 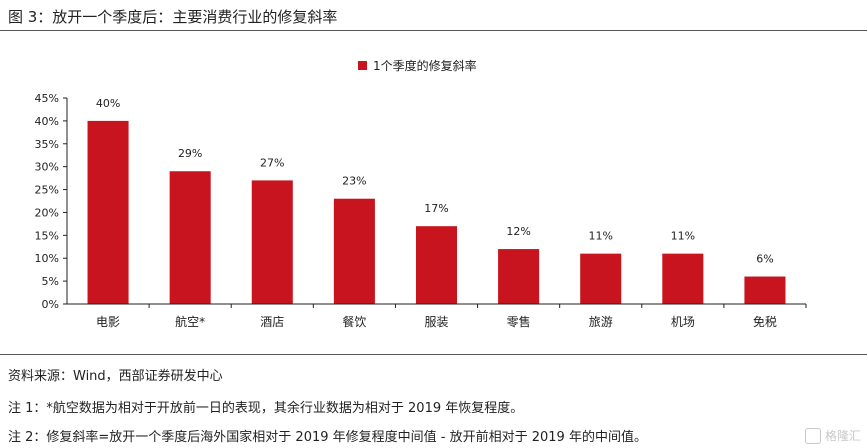 What do you see at coordinates (47, 235) in the screenshot?
I see `y-tick-label: 15%` at bounding box center [47, 235].